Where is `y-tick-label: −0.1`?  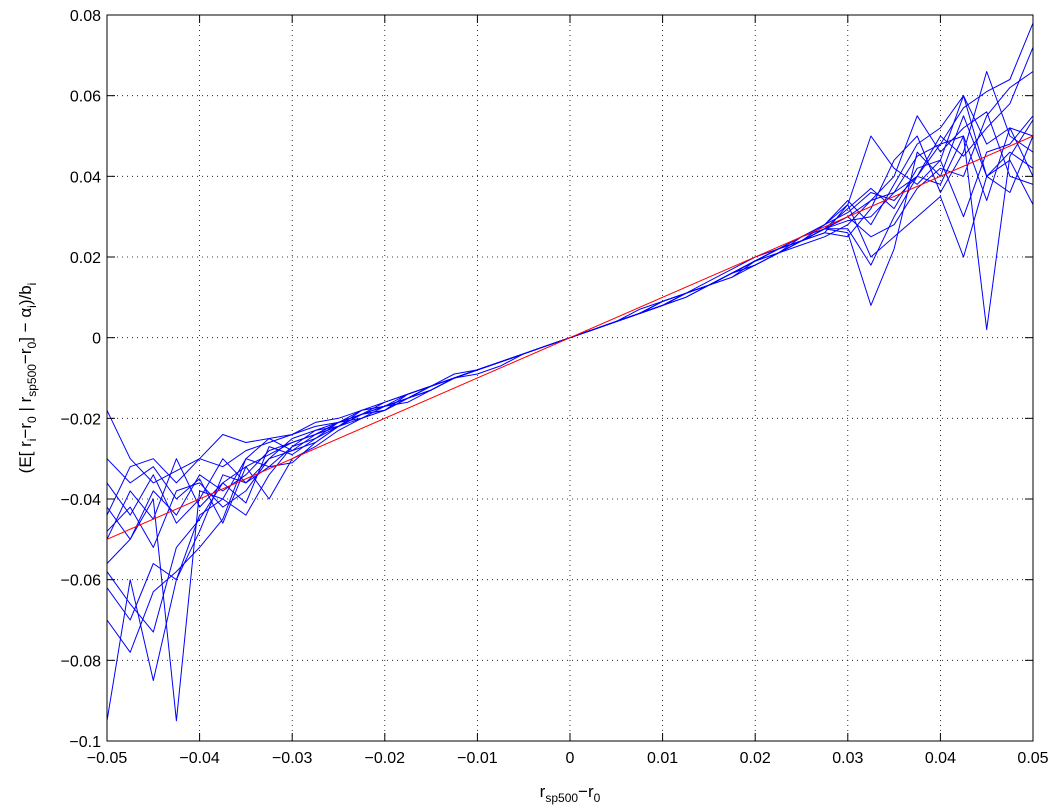 y-tick-label: −0.1 is located at coordinates (85, 742).